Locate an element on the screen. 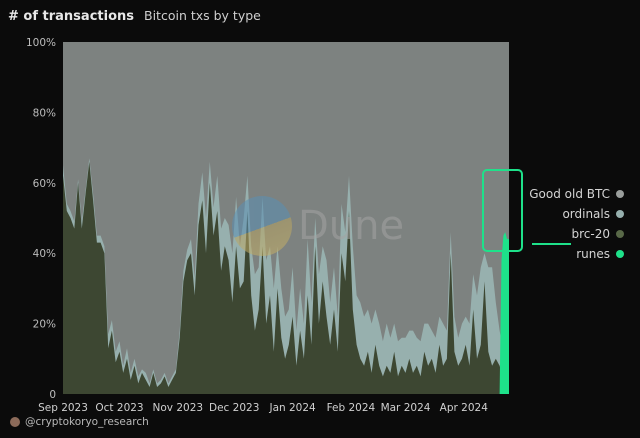 The image size is (640, 438). y-tick-label: 0 is located at coordinates (52, 395).